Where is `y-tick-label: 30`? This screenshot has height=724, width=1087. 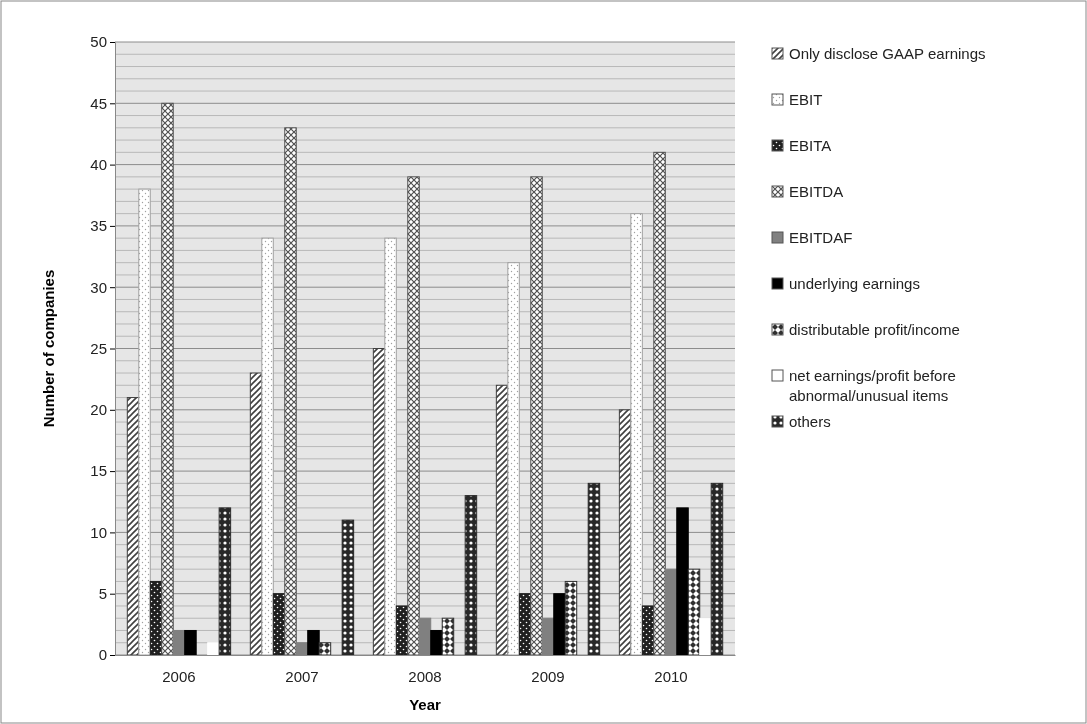
y-tick-label: 30 is located at coordinates (98, 287).